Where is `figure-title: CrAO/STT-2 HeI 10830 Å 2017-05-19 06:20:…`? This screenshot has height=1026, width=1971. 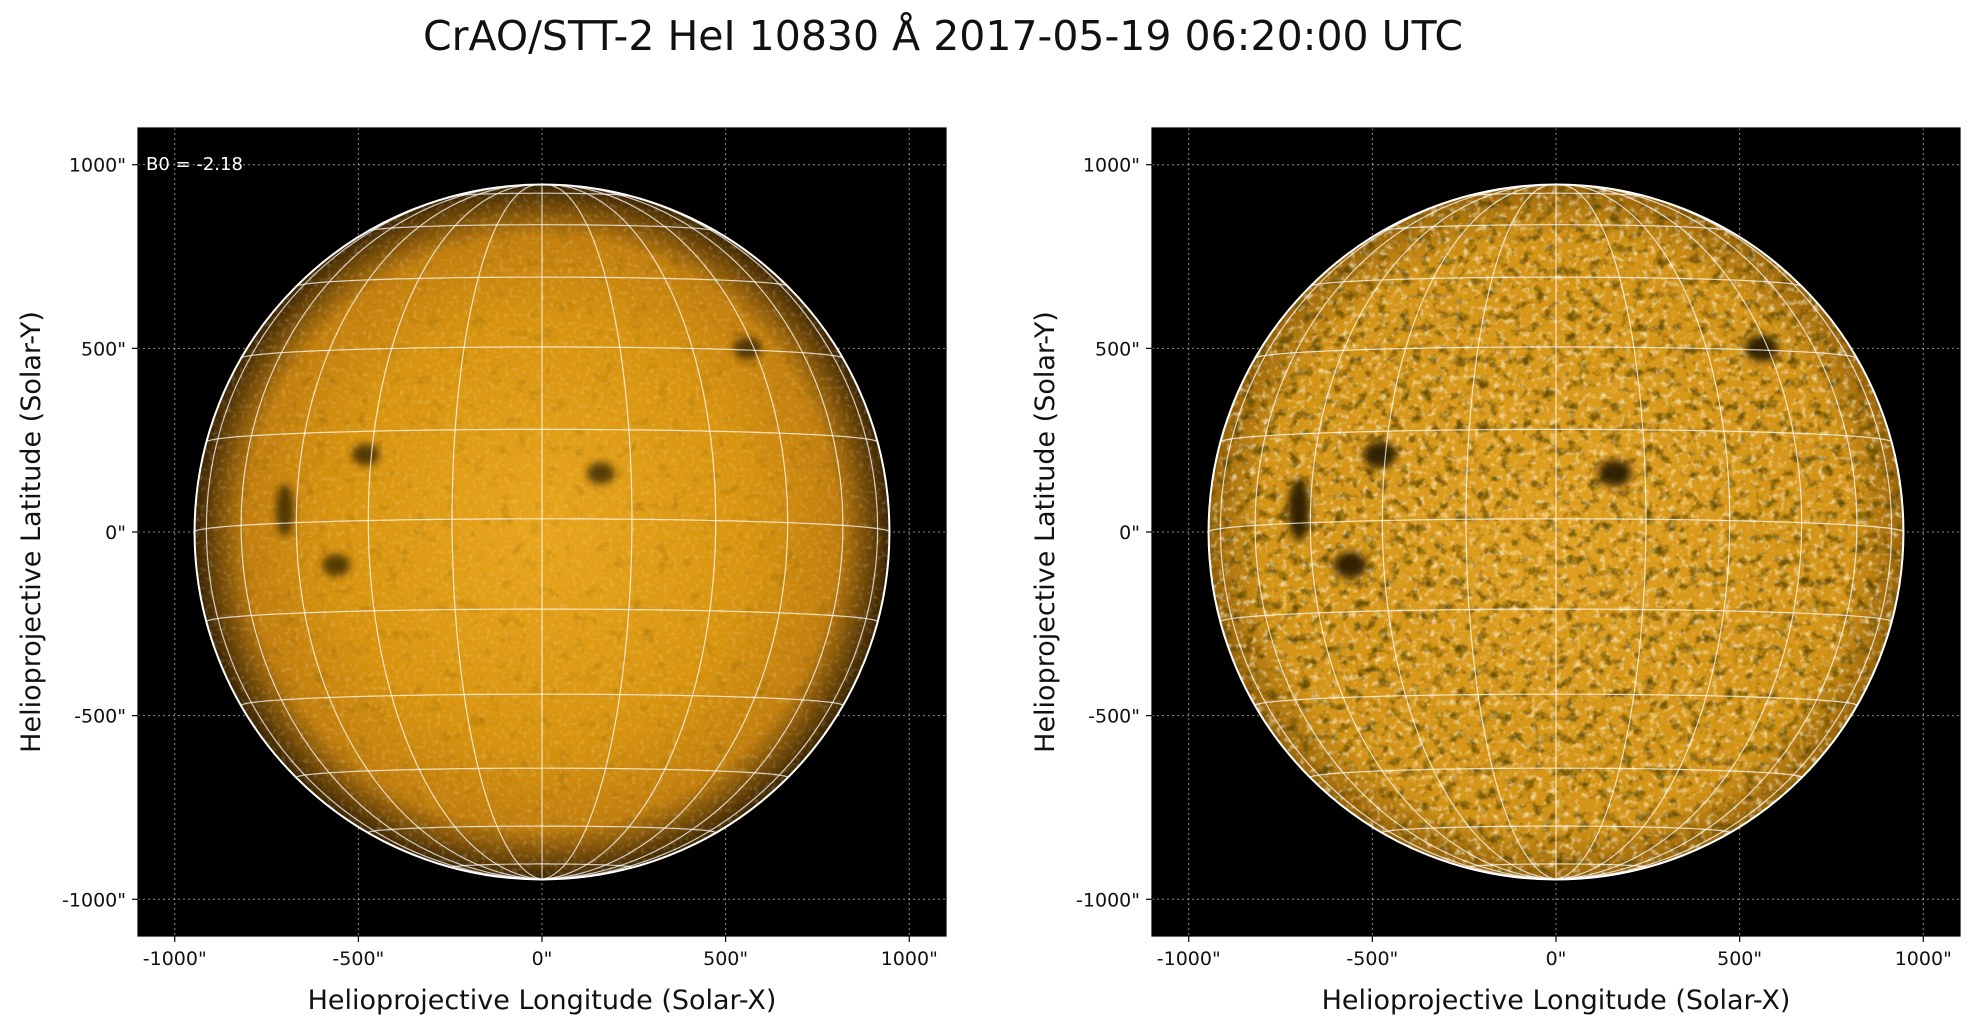 figure-title: CrAO/STT-2 HeI 10830 Å 2017-05-19 06:20:… is located at coordinates (943, 36).